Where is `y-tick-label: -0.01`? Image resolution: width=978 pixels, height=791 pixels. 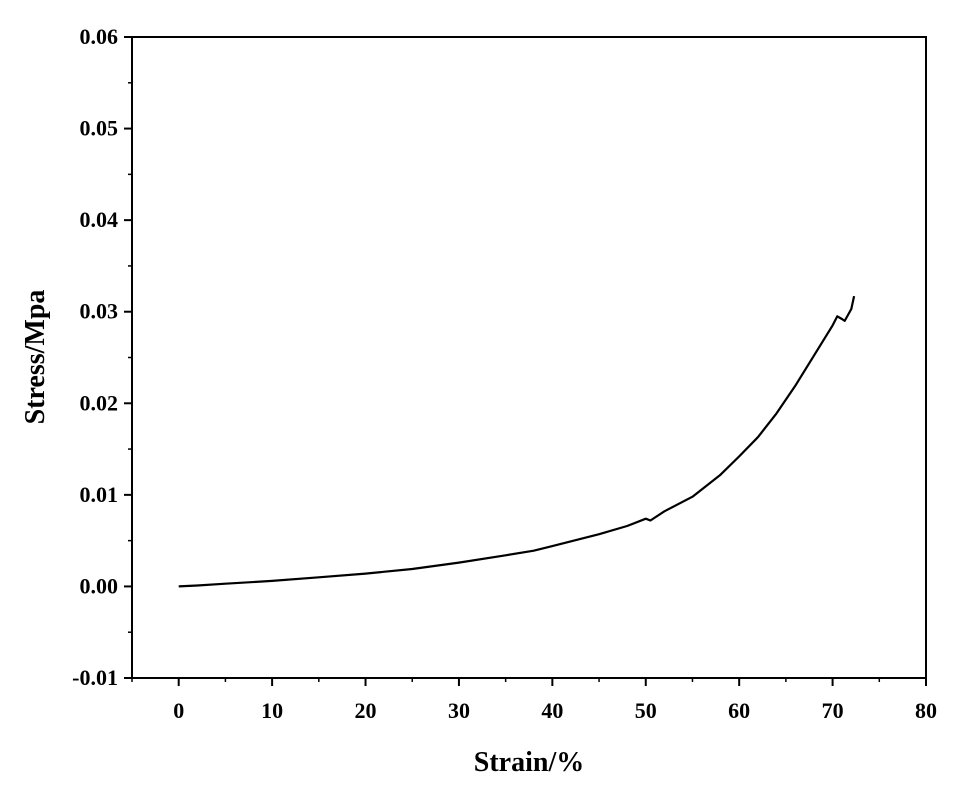
y-tick-label: -0.01 is located at coordinates (95, 677).